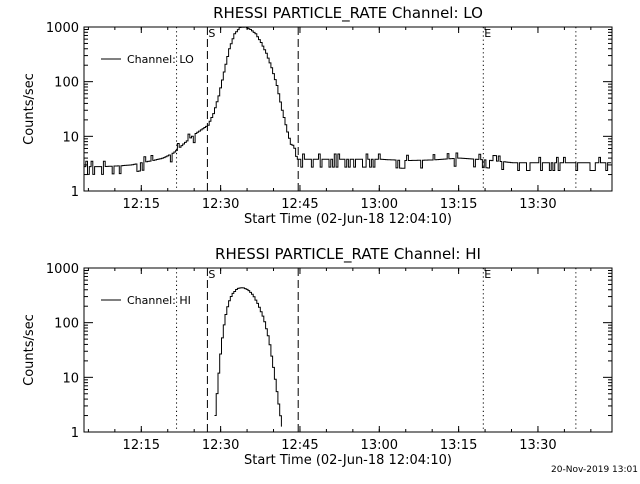 The width and height of the screenshot is (640, 484). What do you see at coordinates (594, 470) in the screenshot?
I see `footer-timestamp: 20-Nov-2019 13:01` at bounding box center [594, 470].